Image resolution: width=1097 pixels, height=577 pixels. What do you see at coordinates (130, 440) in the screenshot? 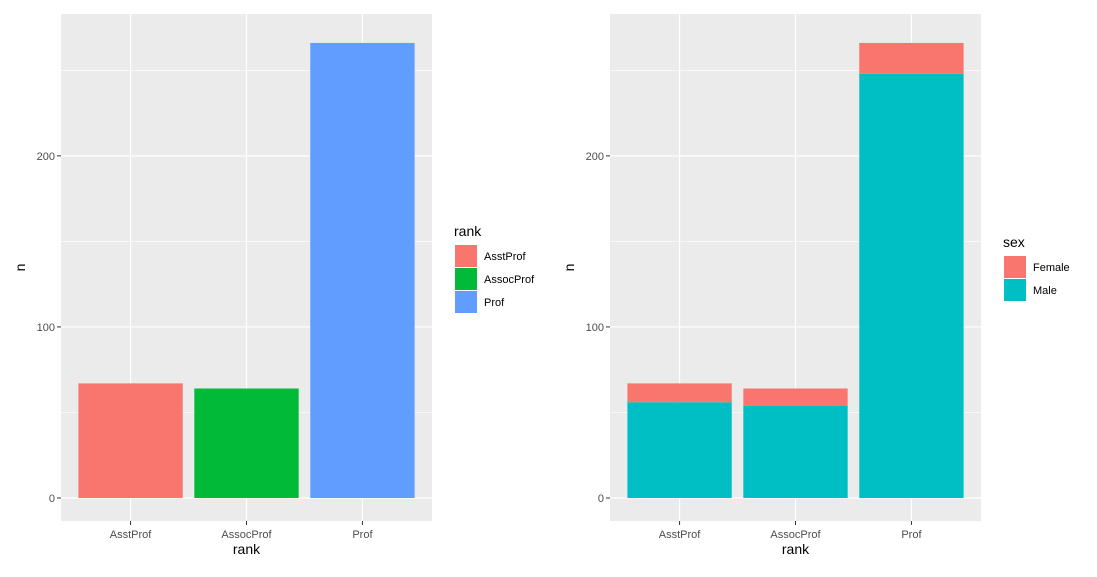
I see `bar-asstprof` at bounding box center [130, 440].